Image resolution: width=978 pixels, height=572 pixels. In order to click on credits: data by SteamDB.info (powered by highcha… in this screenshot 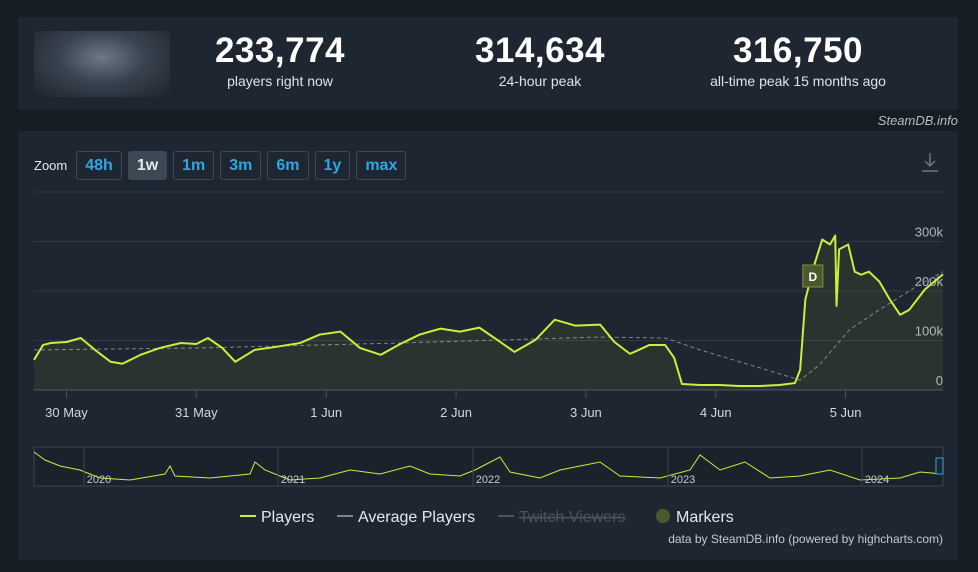, I will do `click(805, 539)`.